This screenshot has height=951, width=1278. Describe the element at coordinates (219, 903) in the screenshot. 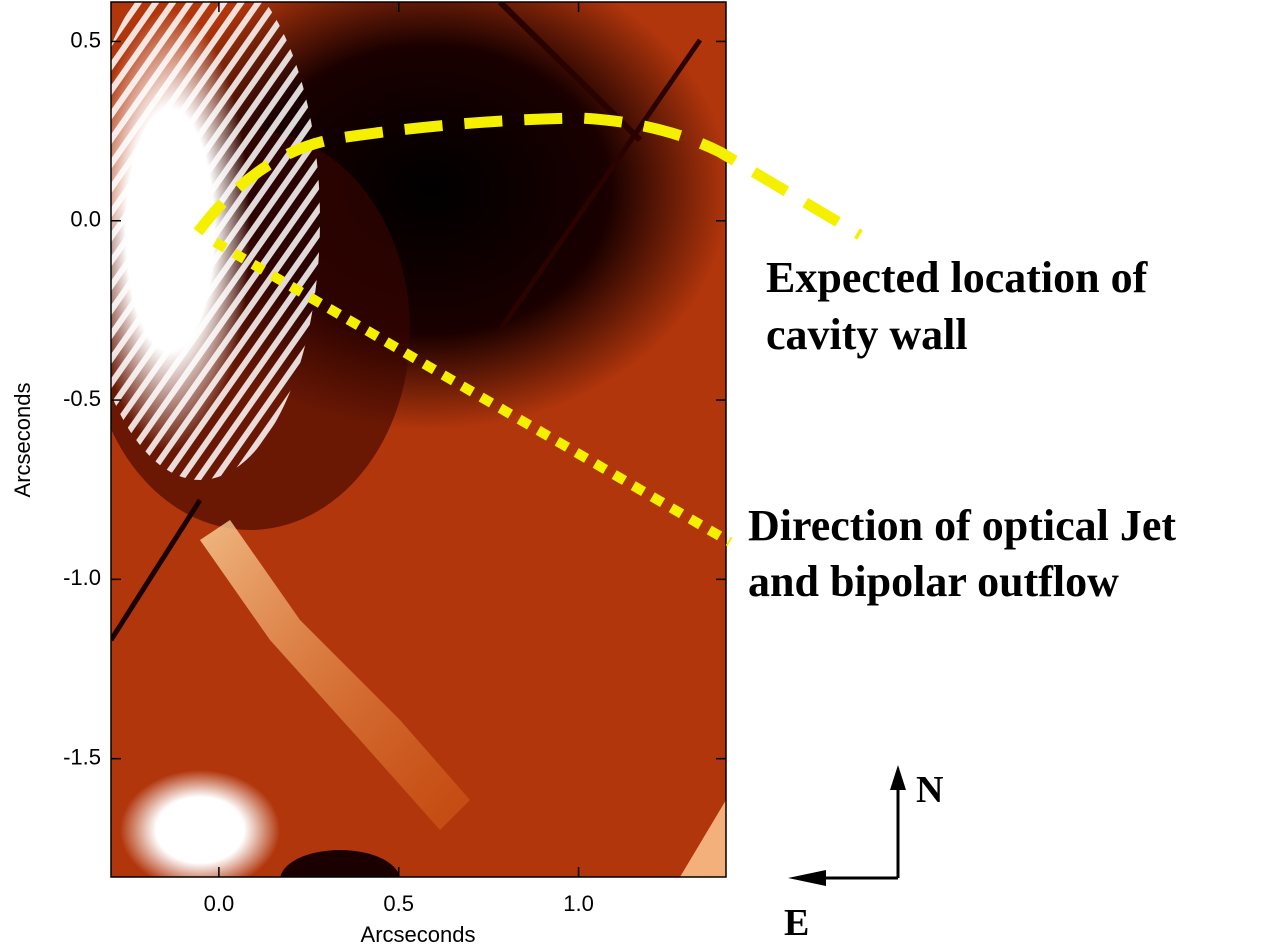

I see `x-tick-label: 0.0` at that location.